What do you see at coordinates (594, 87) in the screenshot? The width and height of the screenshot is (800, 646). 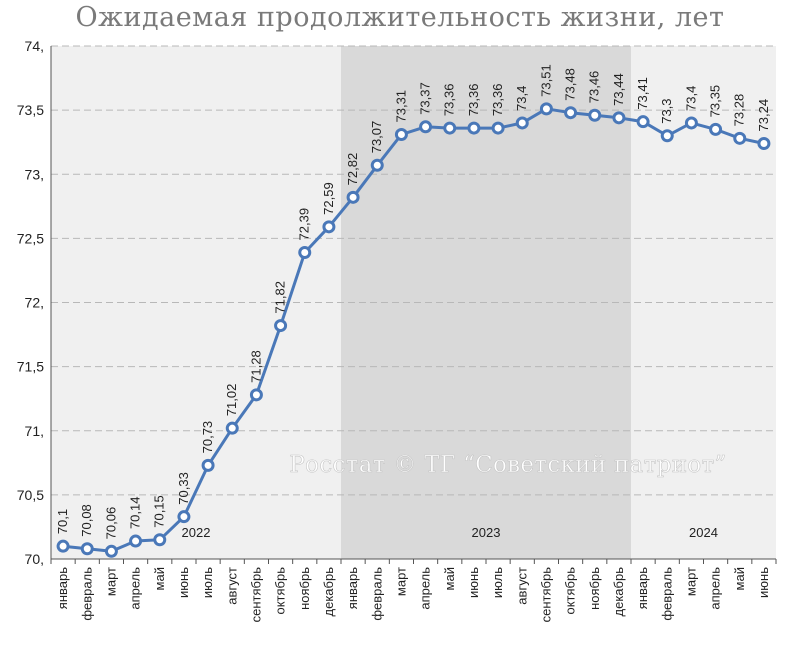 I see `data-label: 73,46` at bounding box center [594, 87].